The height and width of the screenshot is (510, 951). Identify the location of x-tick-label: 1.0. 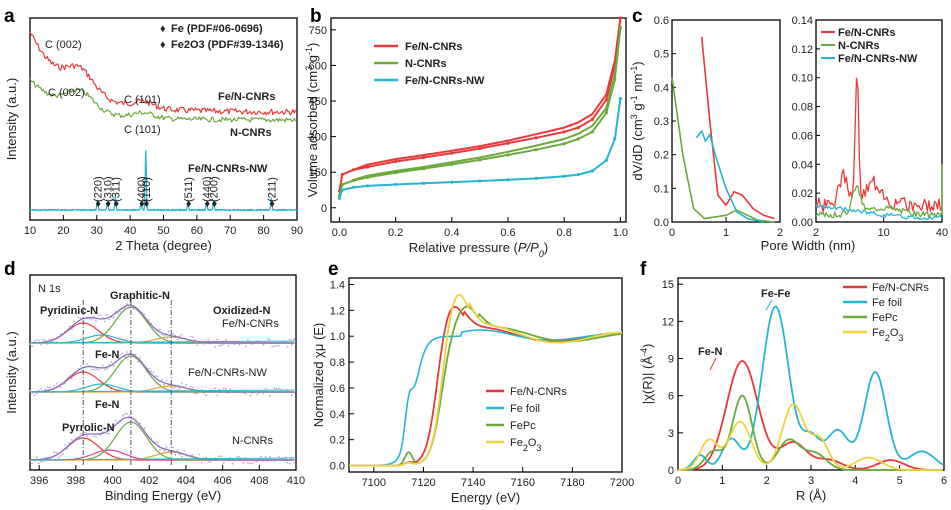
(620, 233).